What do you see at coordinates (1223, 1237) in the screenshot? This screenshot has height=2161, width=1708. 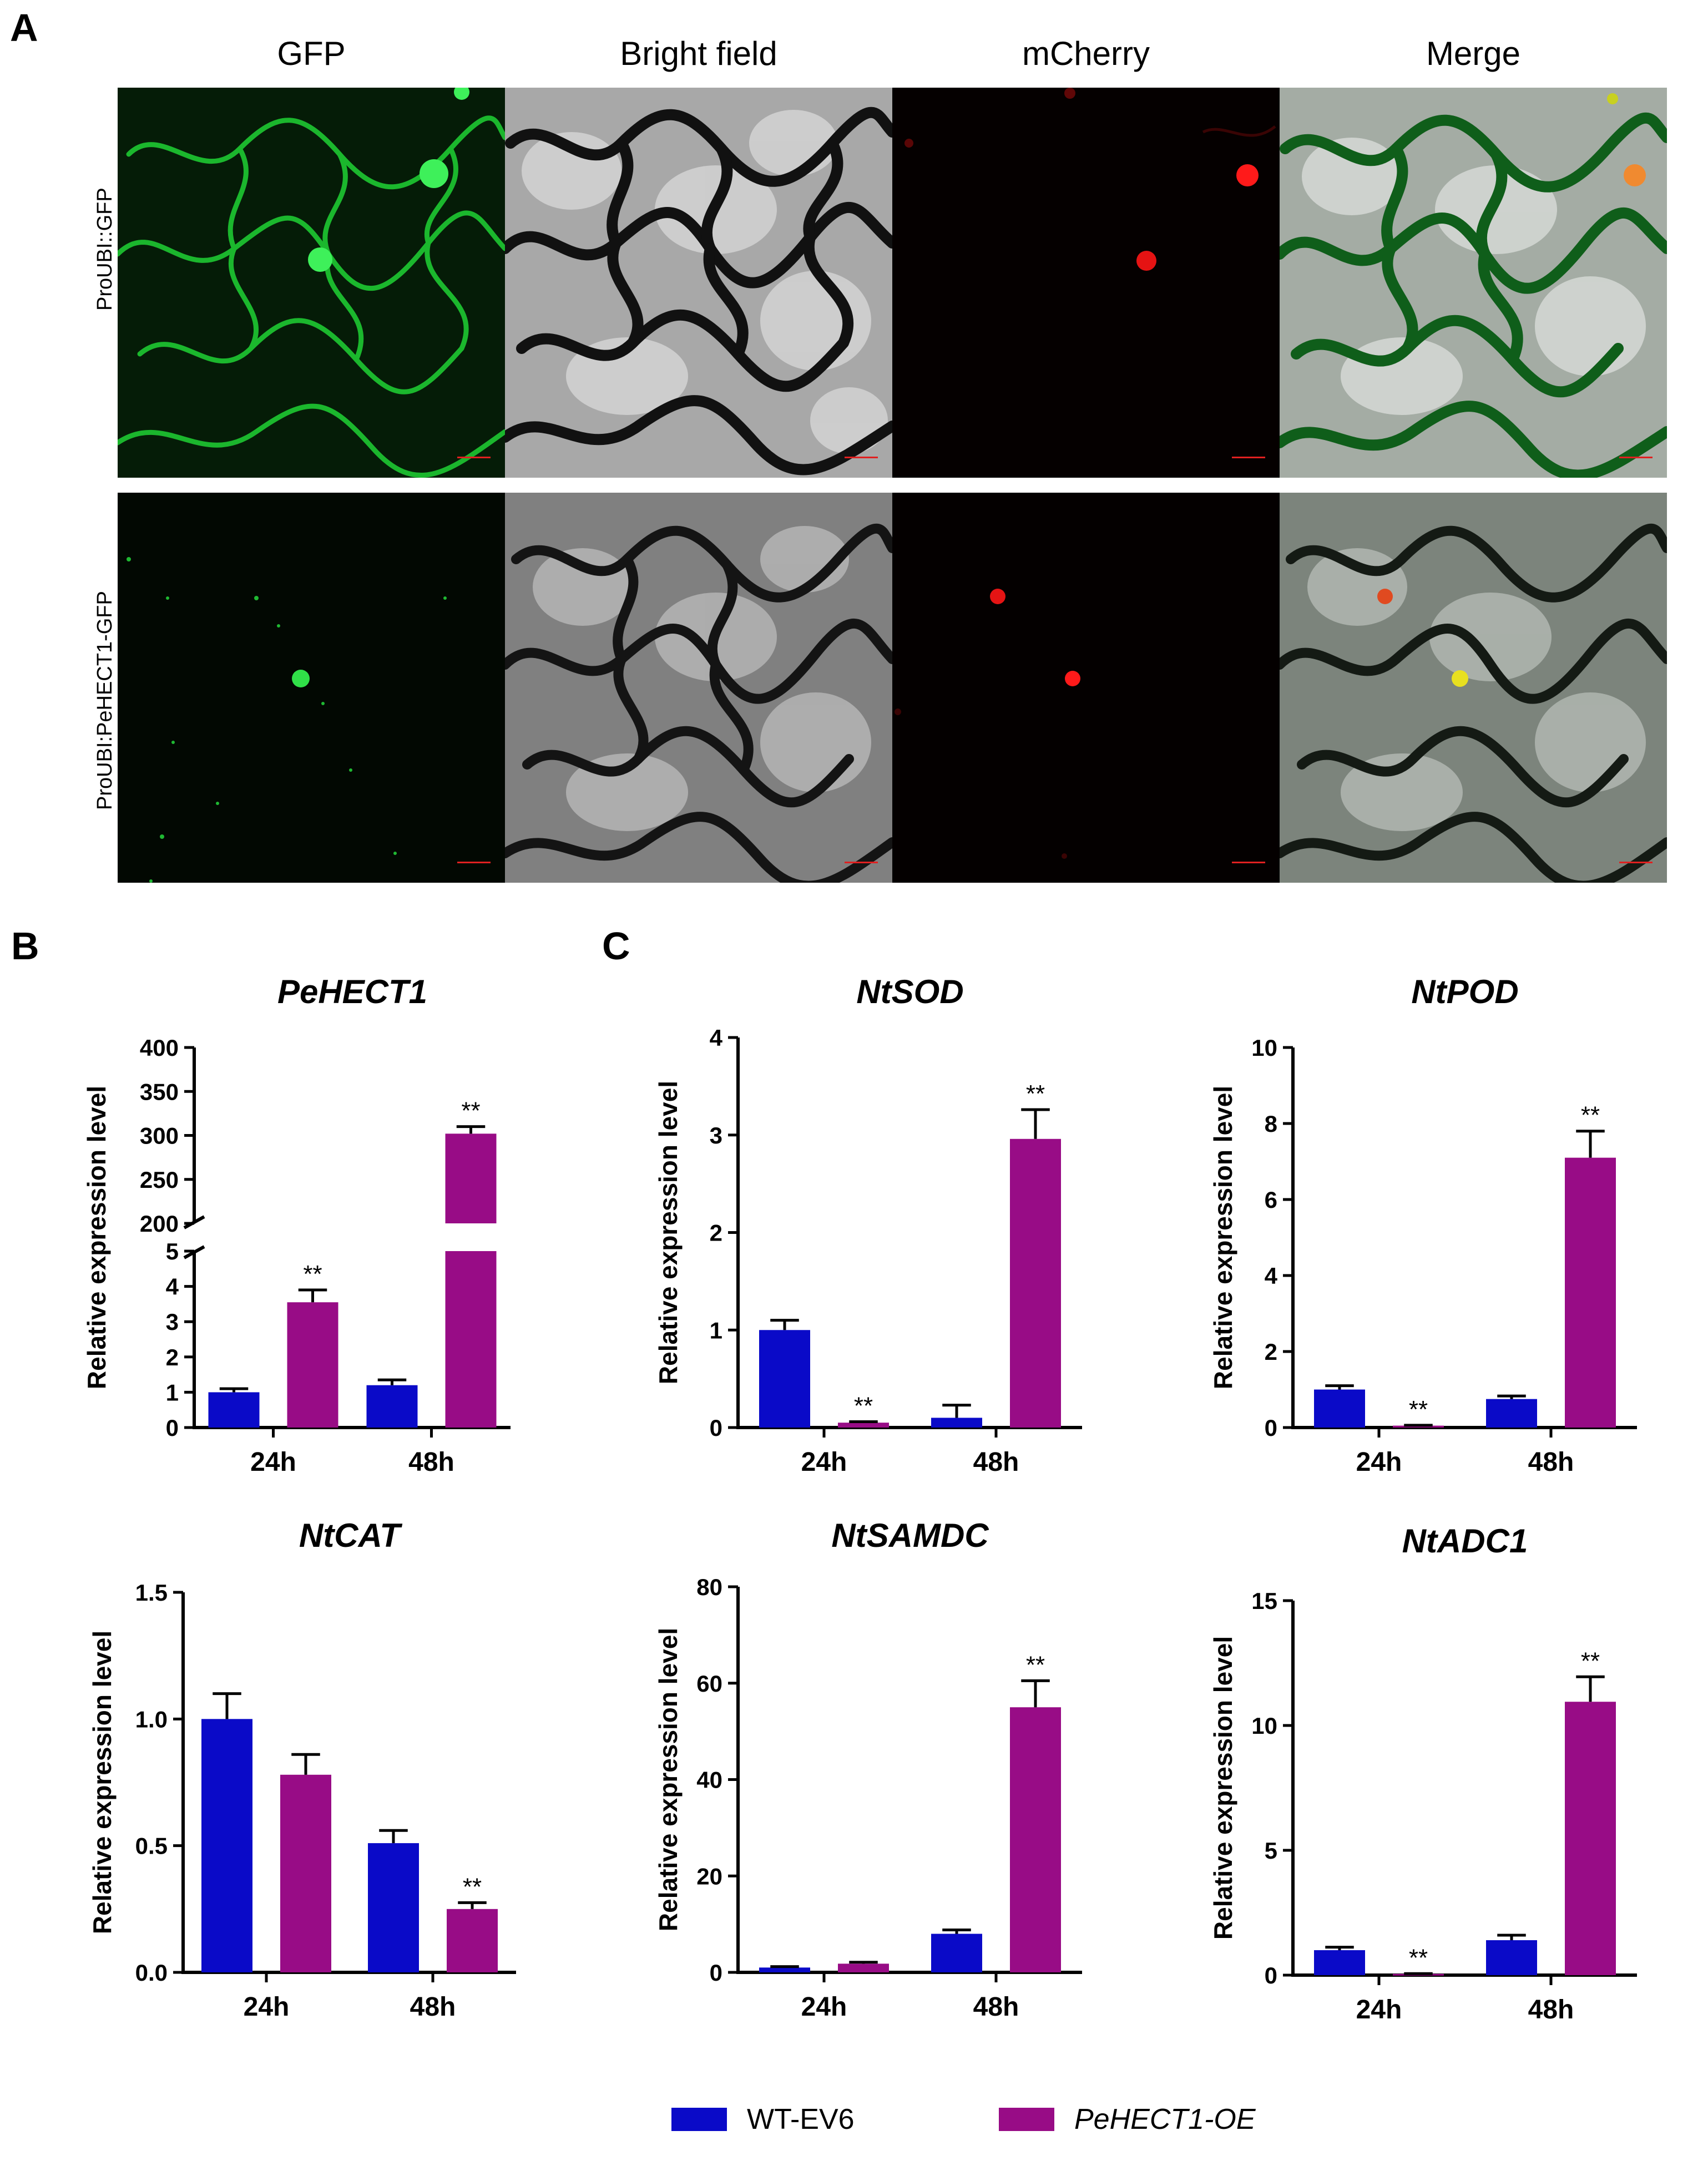 I see `ntpod-ylabel: Relative expression level` at bounding box center [1223, 1237].